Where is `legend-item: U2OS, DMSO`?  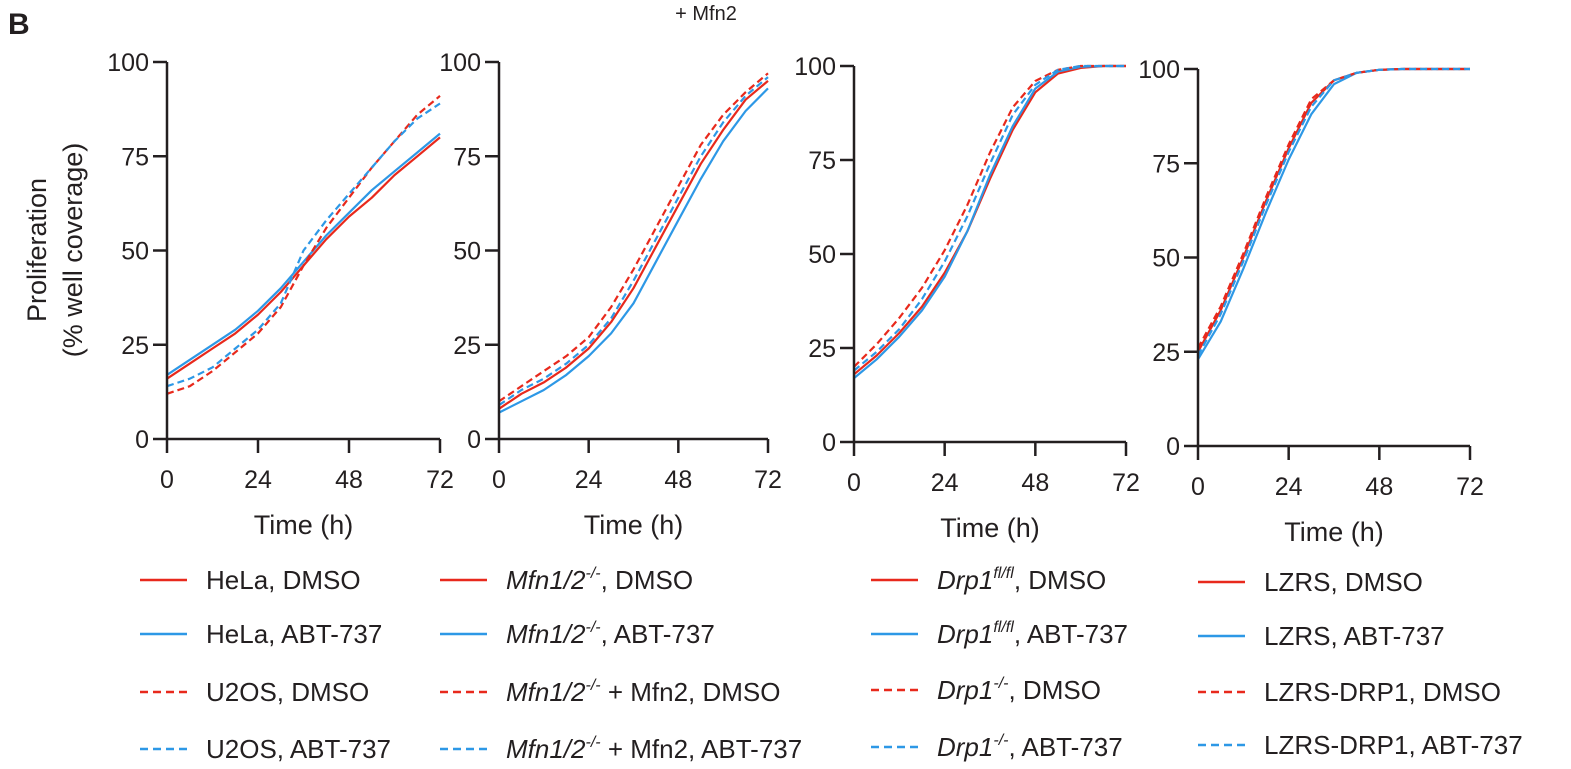
legend-item: U2OS, DMSO is located at coordinates (254, 692).